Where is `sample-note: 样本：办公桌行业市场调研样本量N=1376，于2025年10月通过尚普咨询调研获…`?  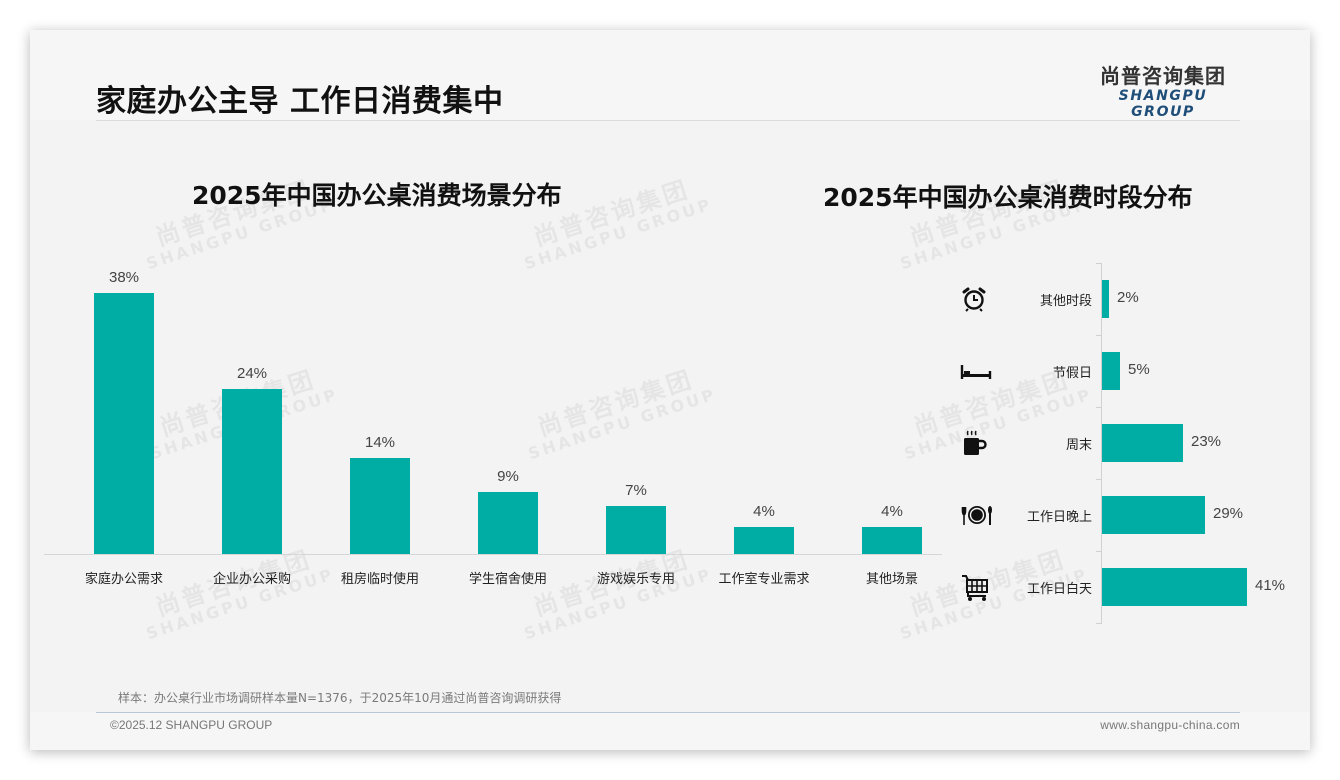
sample-note: 样本：办公桌行业市场调研样本量N=1376，于2025年10月通过尚普咨询调研获… is located at coordinates (340, 698).